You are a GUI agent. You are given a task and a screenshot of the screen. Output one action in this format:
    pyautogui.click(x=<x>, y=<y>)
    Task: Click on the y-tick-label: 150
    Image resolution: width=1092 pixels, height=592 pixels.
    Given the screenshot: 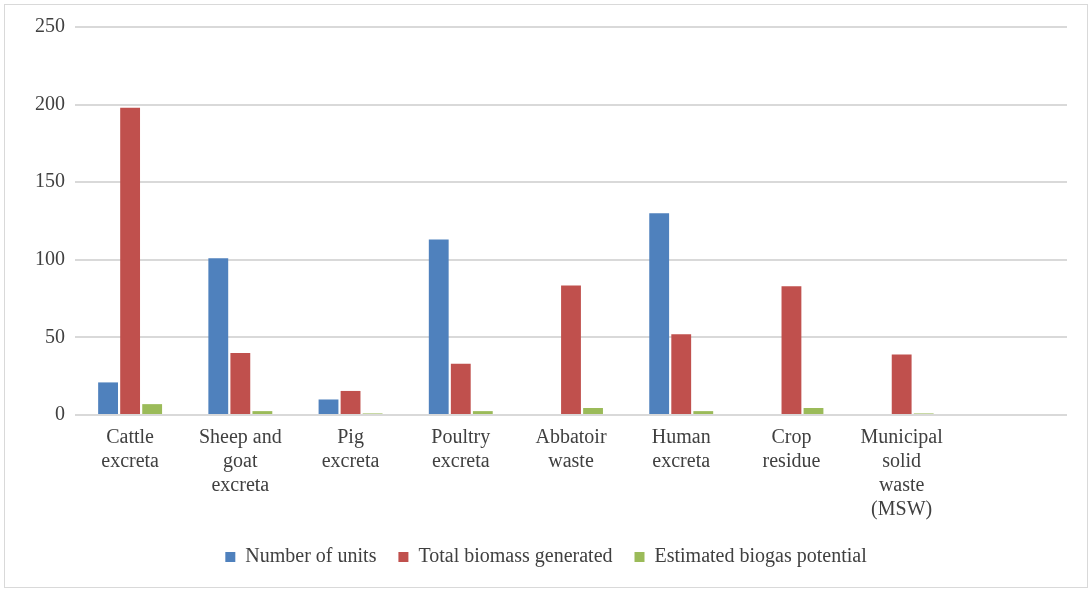 What is the action you would take?
    pyautogui.click(x=50, y=180)
    